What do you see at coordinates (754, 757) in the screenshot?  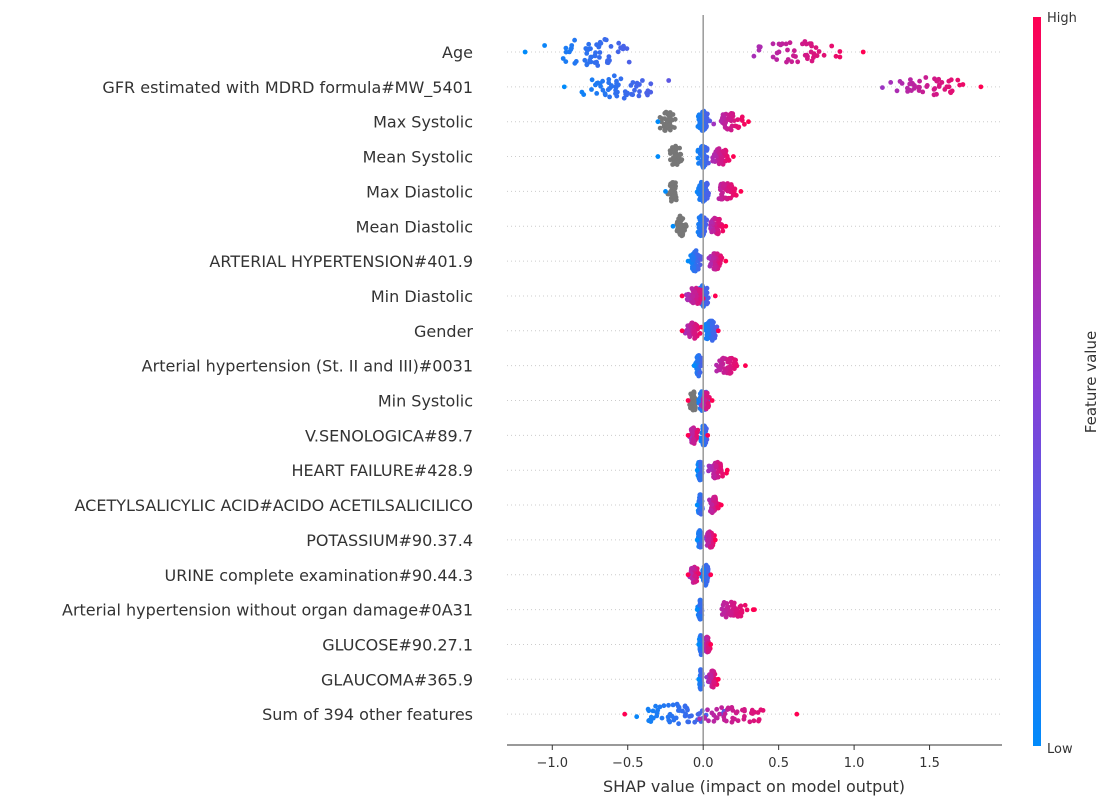 I see `x-axis: −1.0 −0.5 0.0 0.5 1.0 1.5` at bounding box center [754, 757].